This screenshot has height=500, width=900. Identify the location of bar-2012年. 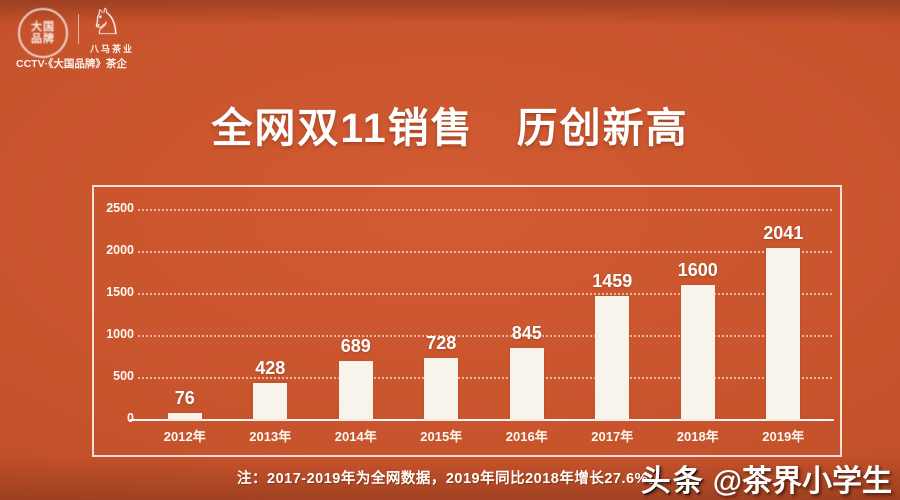
(184, 415).